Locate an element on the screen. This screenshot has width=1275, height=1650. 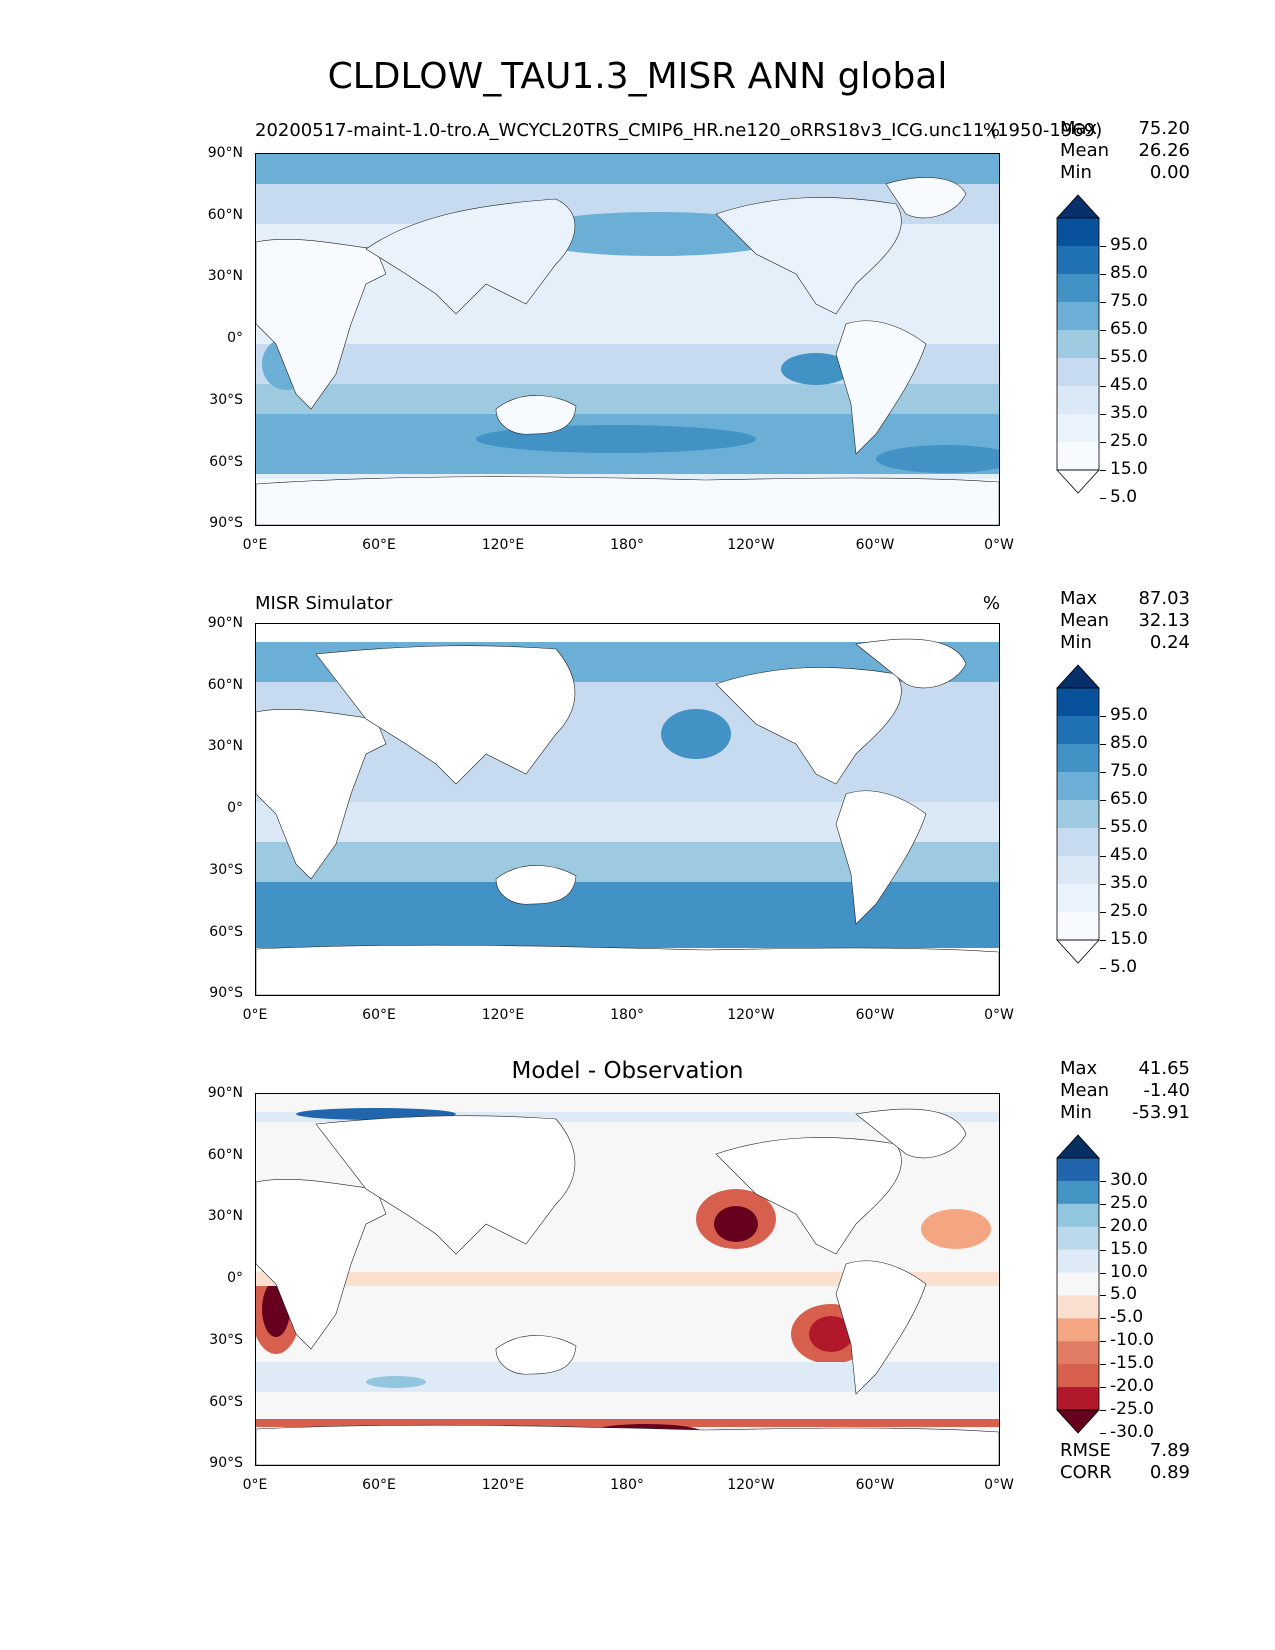
x-tick-label: 0°W is located at coordinates (999, 1015).